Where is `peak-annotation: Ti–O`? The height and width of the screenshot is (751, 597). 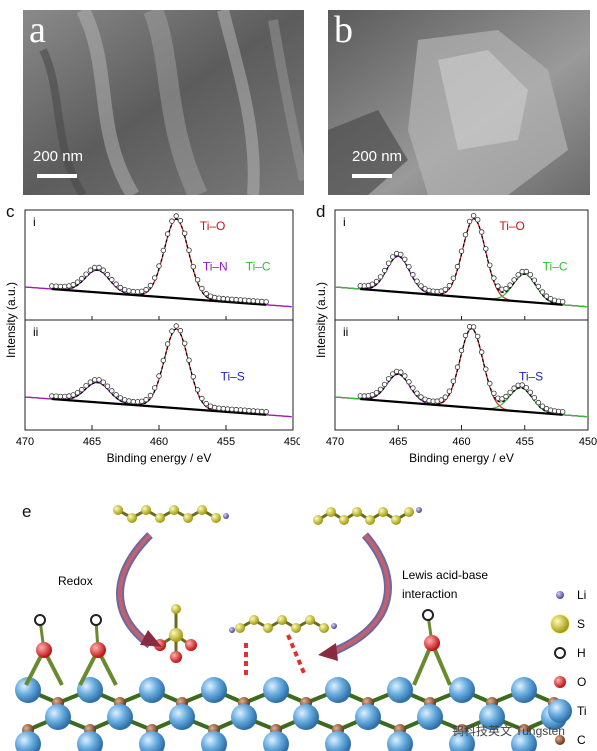 peak-annotation: Ti–O is located at coordinates (512, 226).